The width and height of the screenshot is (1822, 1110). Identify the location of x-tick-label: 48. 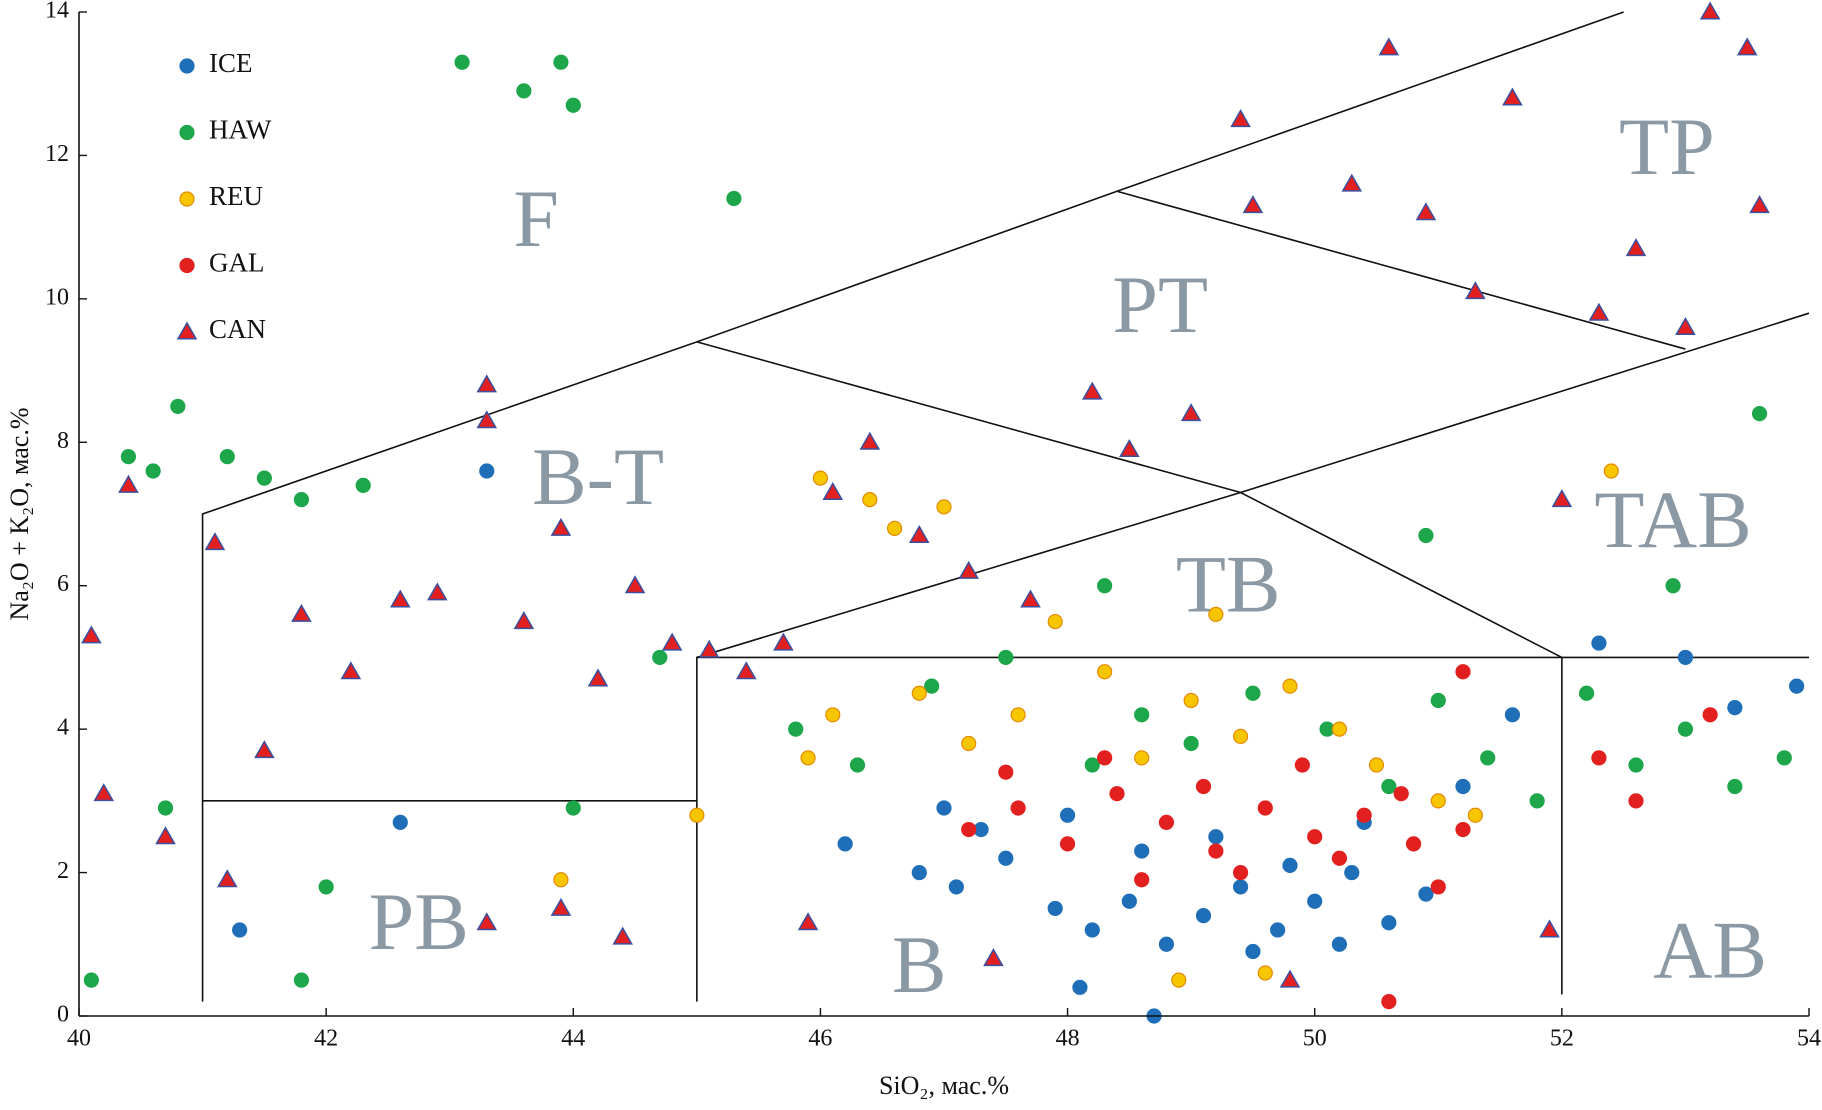
(1068, 1039).